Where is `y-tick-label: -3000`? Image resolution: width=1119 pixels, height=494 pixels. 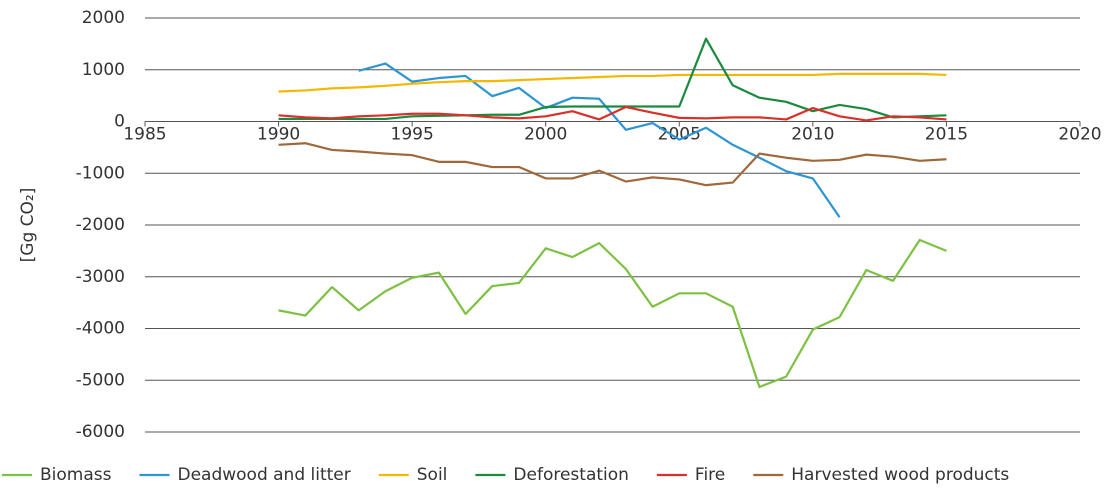
y-tick-label: -3000 is located at coordinates (100, 277).